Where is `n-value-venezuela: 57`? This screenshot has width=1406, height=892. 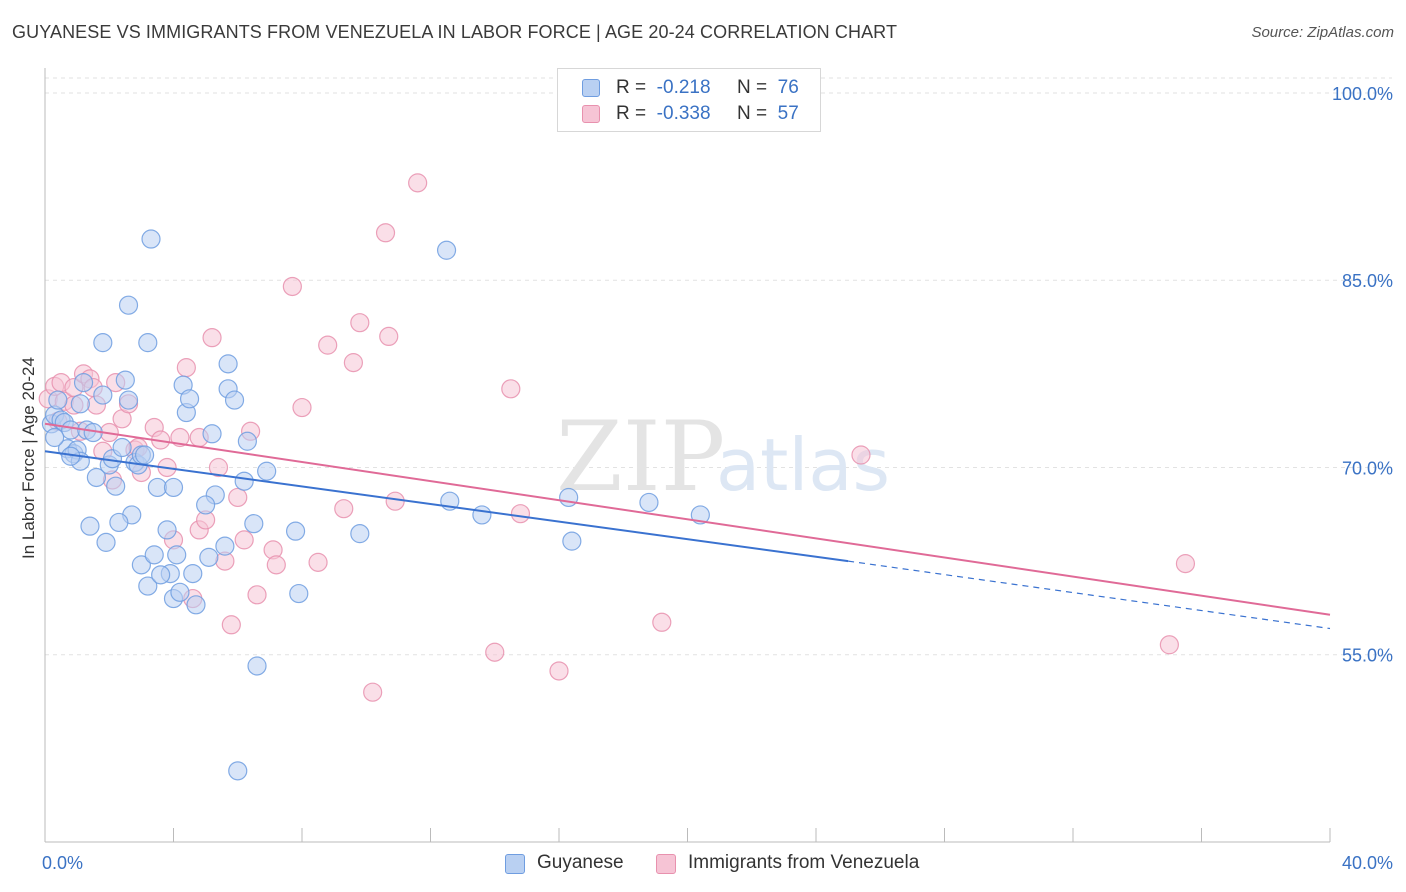 n-value-venezuela: 57 is located at coordinates (788, 113).